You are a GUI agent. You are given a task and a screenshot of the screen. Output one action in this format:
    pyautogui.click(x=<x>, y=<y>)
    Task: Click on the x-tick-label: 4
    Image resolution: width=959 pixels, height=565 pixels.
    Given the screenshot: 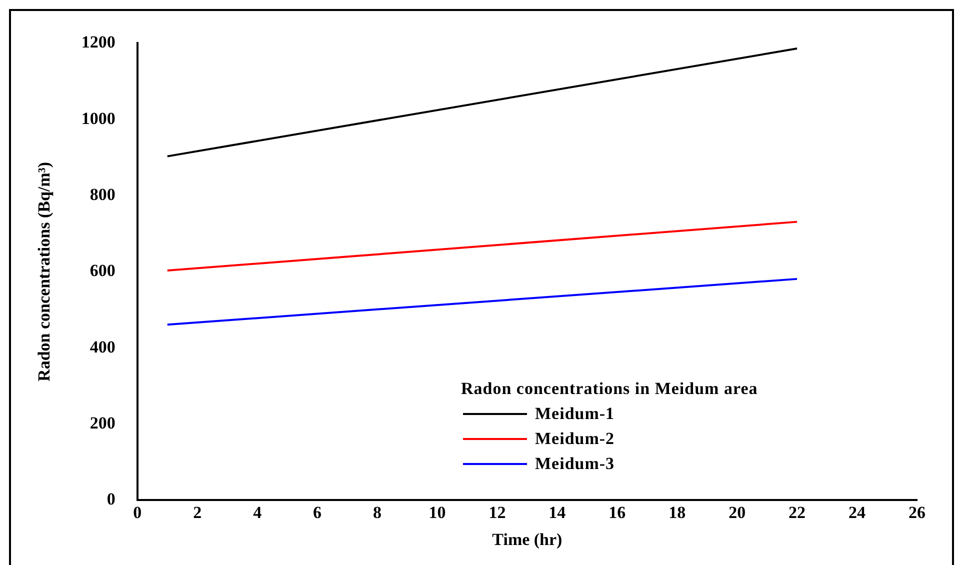 What is the action you would take?
    pyautogui.click(x=257, y=512)
    